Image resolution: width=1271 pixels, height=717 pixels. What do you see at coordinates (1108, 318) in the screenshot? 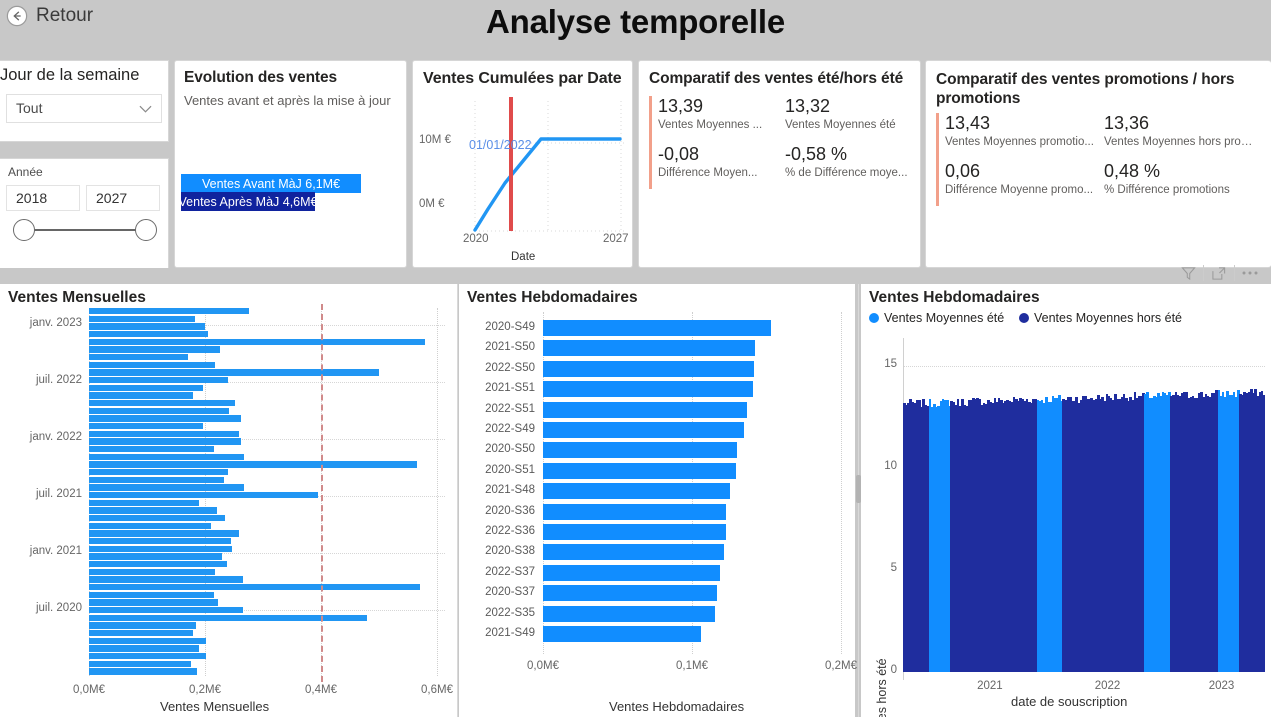
I see `legend-label-hors-ete: Ventes Moyennes hors été` at bounding box center [1108, 318].